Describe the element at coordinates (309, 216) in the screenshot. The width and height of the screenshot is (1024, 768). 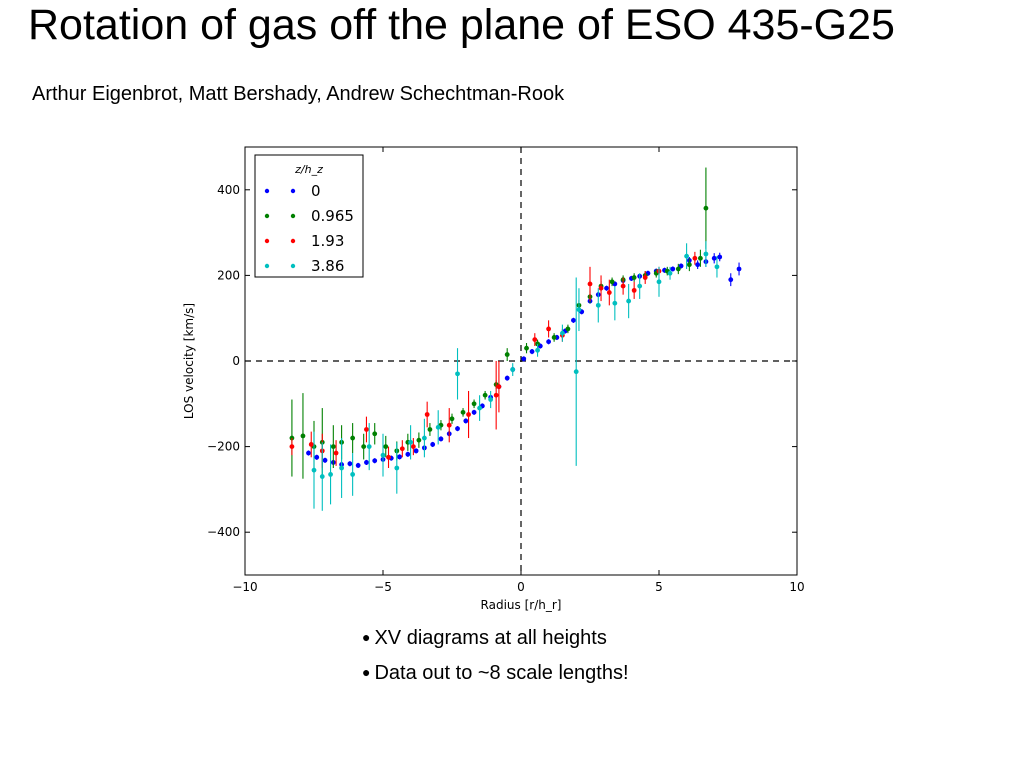
I see `legend-box` at that location.